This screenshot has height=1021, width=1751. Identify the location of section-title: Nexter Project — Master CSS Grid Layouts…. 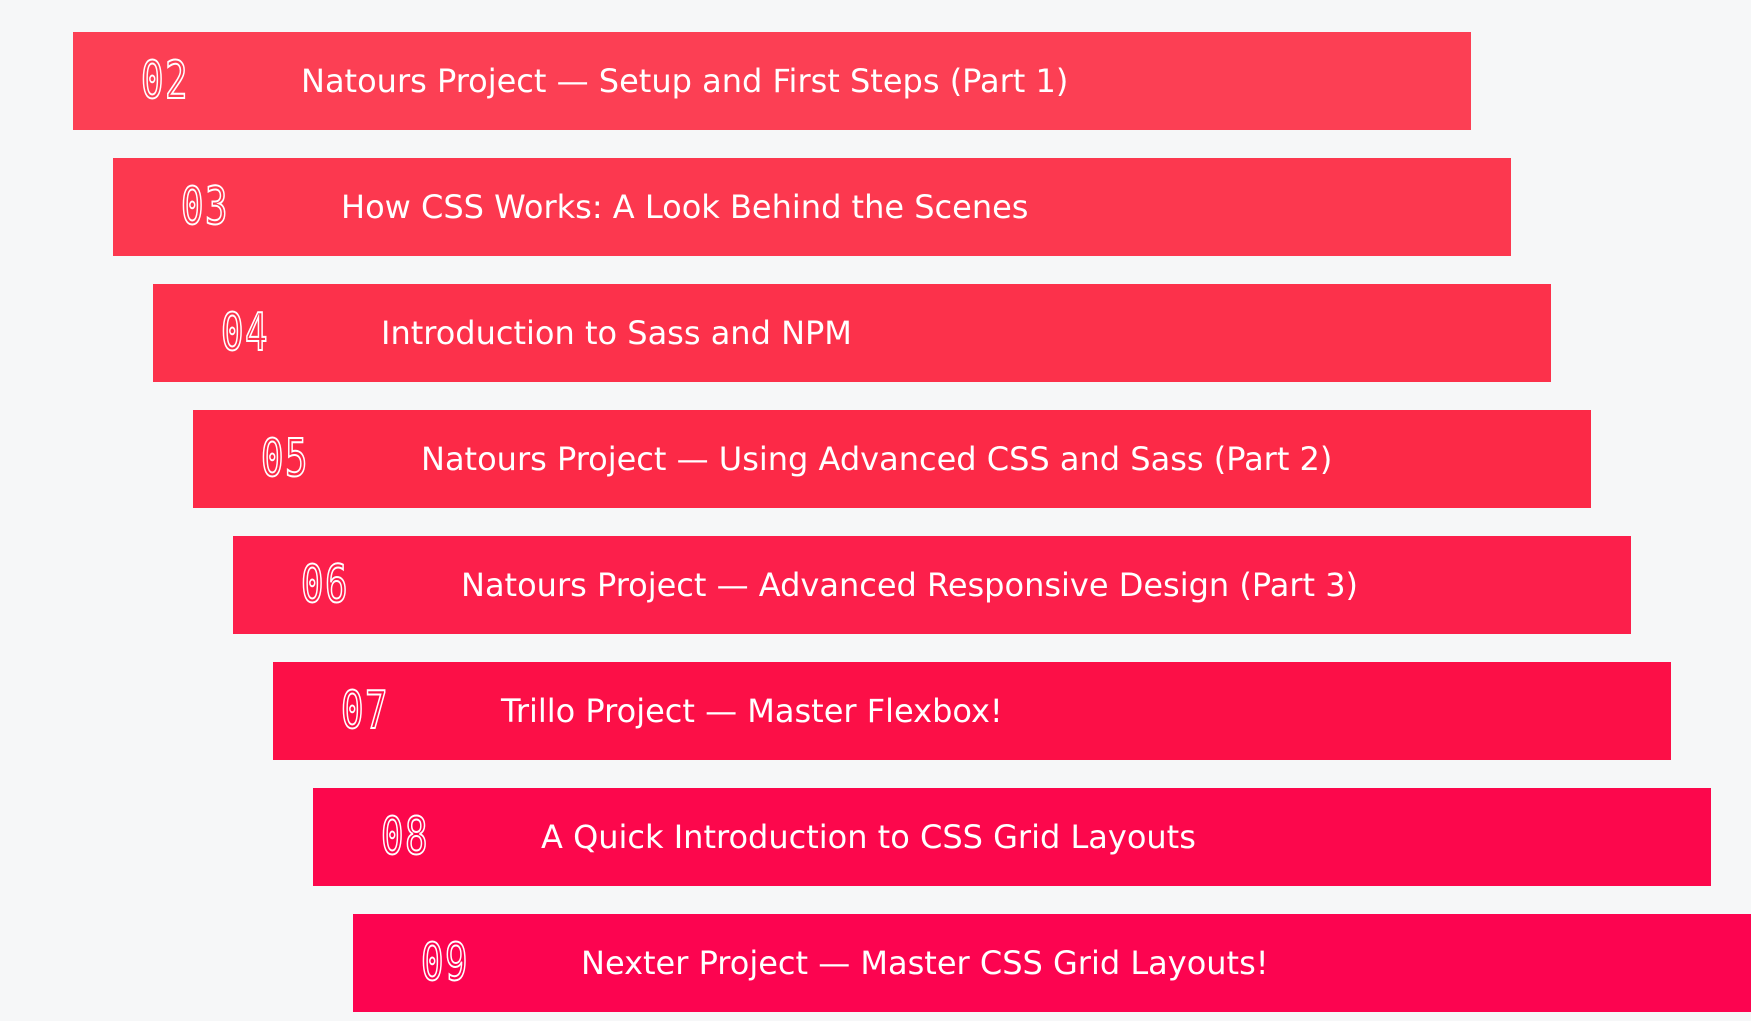
(925, 963).